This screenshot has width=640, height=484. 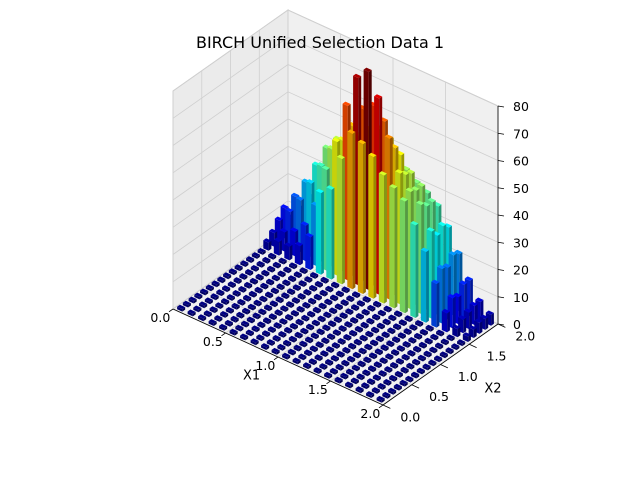 What do you see at coordinates (439, 396) in the screenshot?
I see `y-tick-label: 0.5` at bounding box center [439, 396].